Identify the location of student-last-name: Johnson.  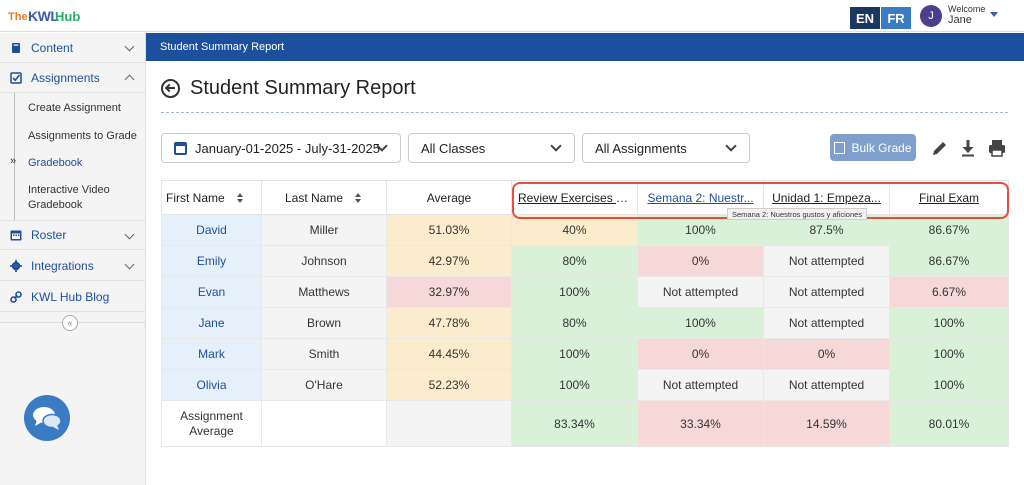
(324, 261).